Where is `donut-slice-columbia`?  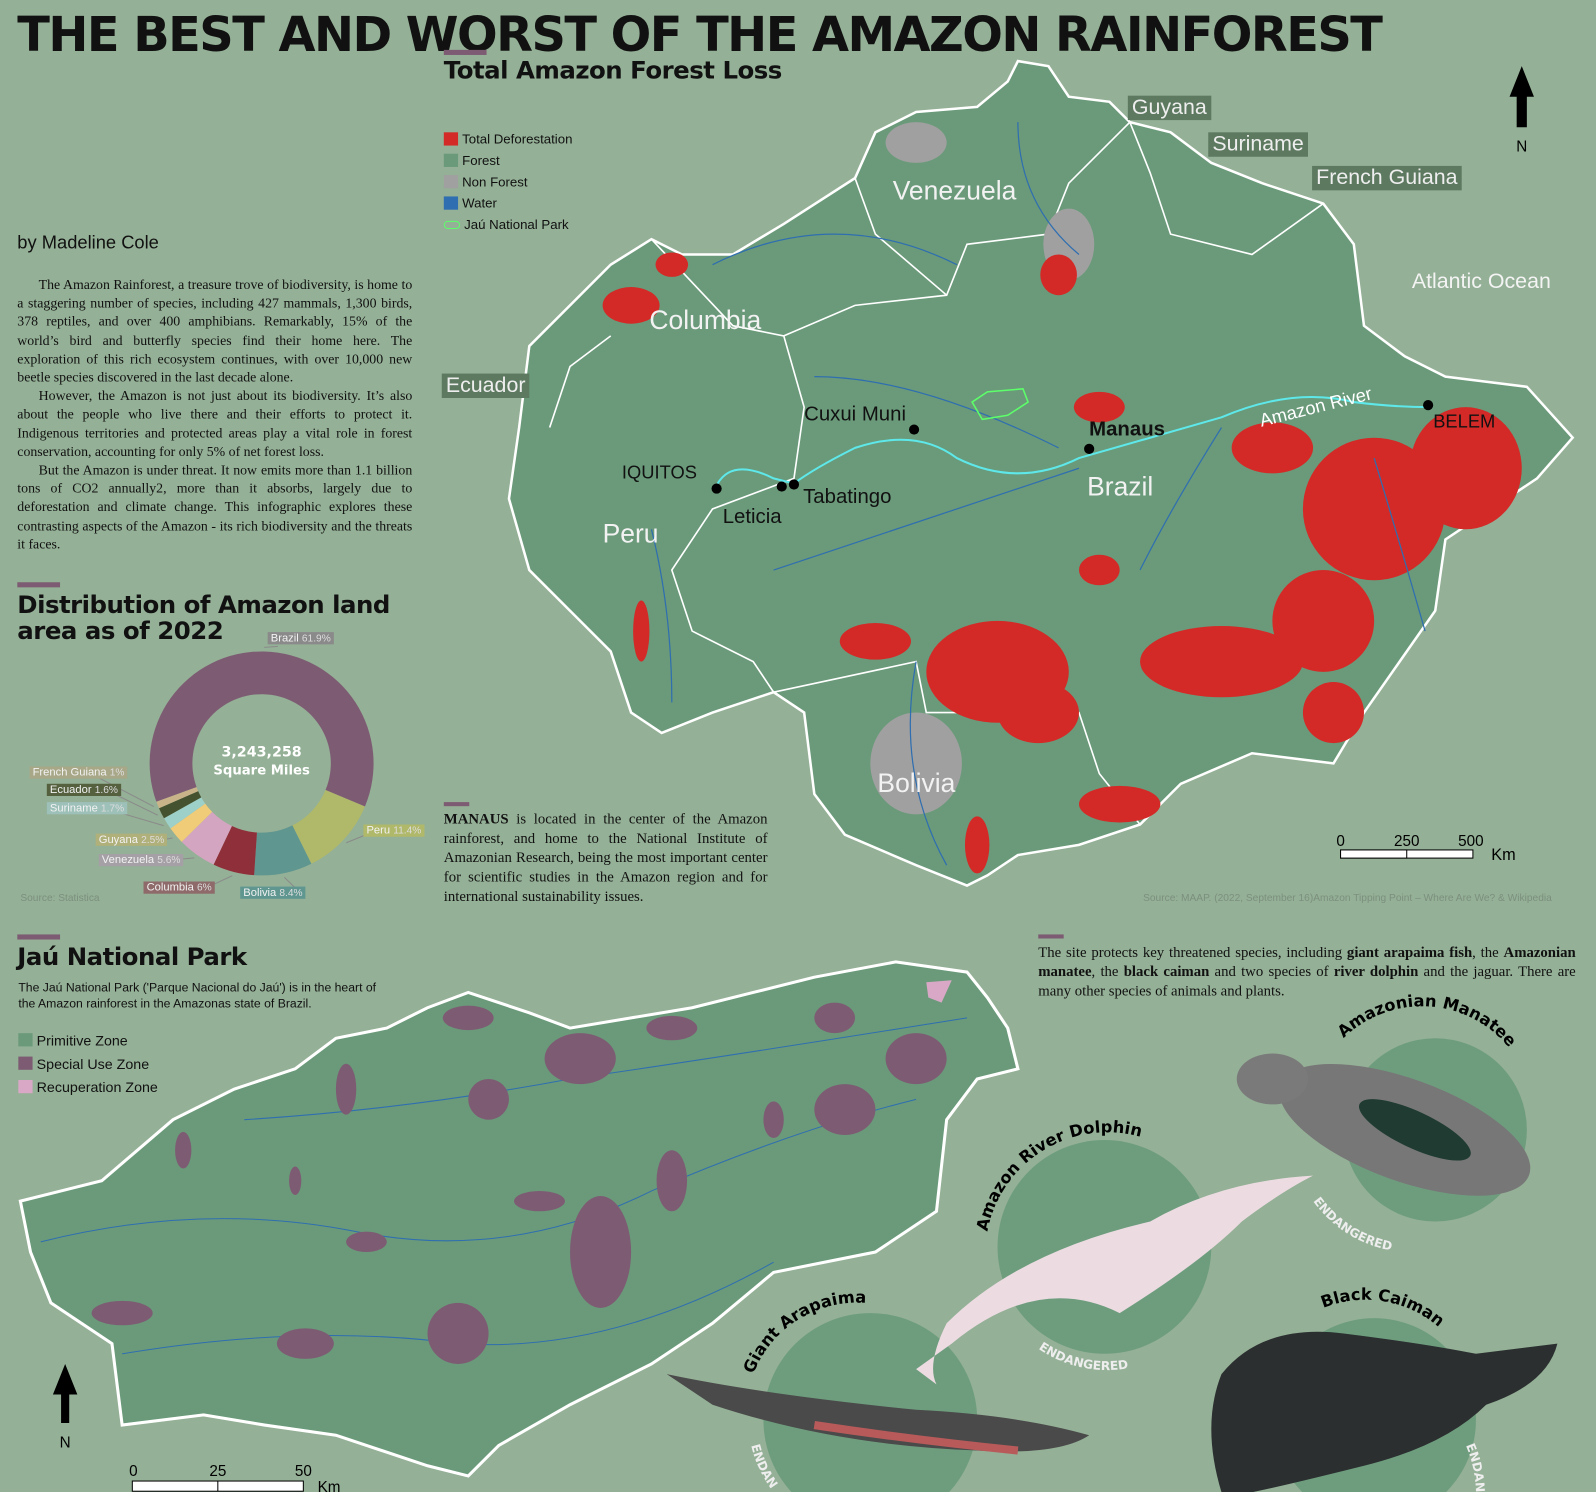
donut-slice-columbia is located at coordinates (235, 850).